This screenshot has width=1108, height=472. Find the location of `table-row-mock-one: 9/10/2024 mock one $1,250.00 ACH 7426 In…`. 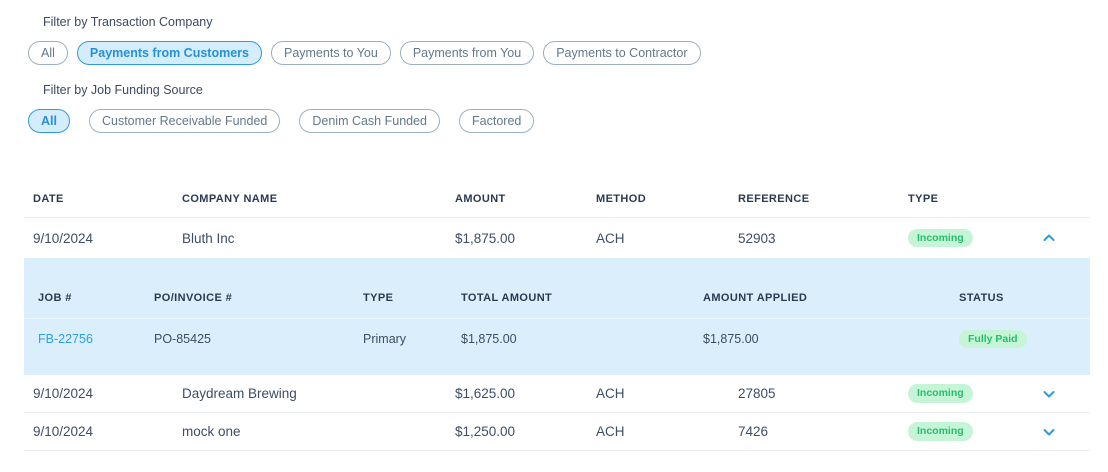

table-row-mock-one: 9/10/2024 mock one $1,250.00 ACH 7426 In… is located at coordinates (557, 432).